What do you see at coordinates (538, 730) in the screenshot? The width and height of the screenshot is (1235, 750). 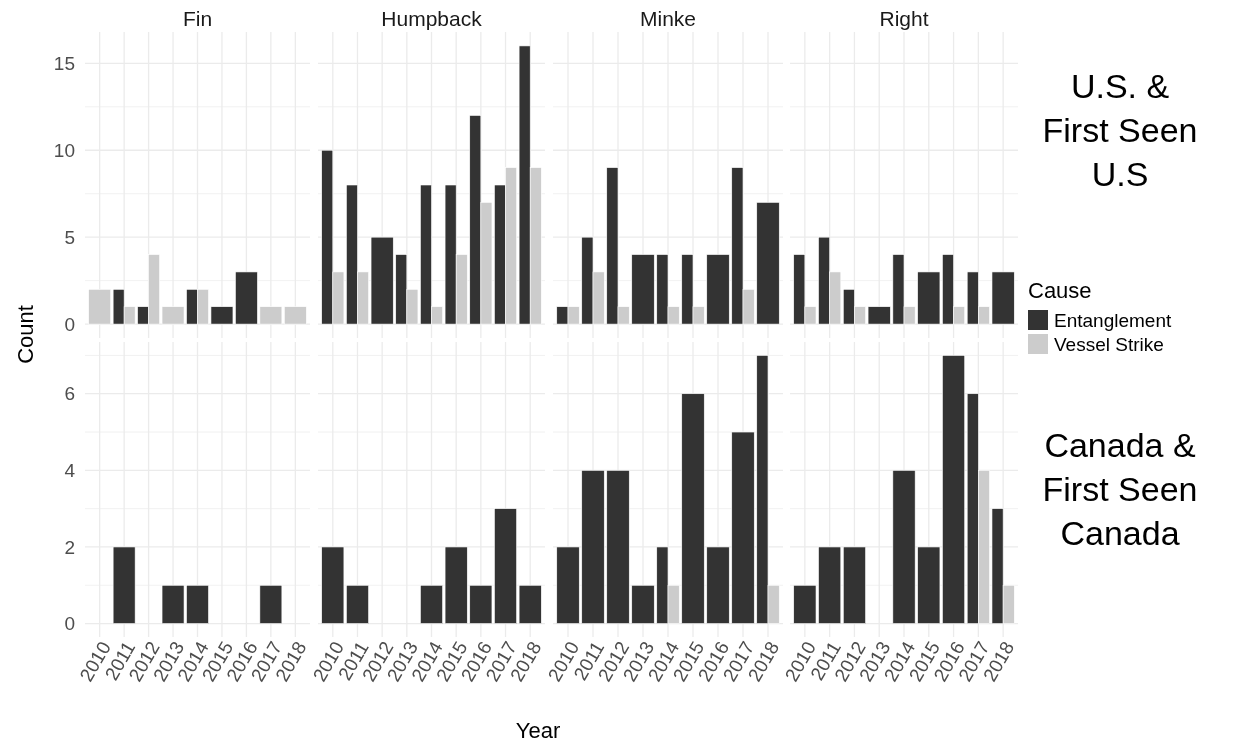 I see `x-axis-title: Year` at bounding box center [538, 730].